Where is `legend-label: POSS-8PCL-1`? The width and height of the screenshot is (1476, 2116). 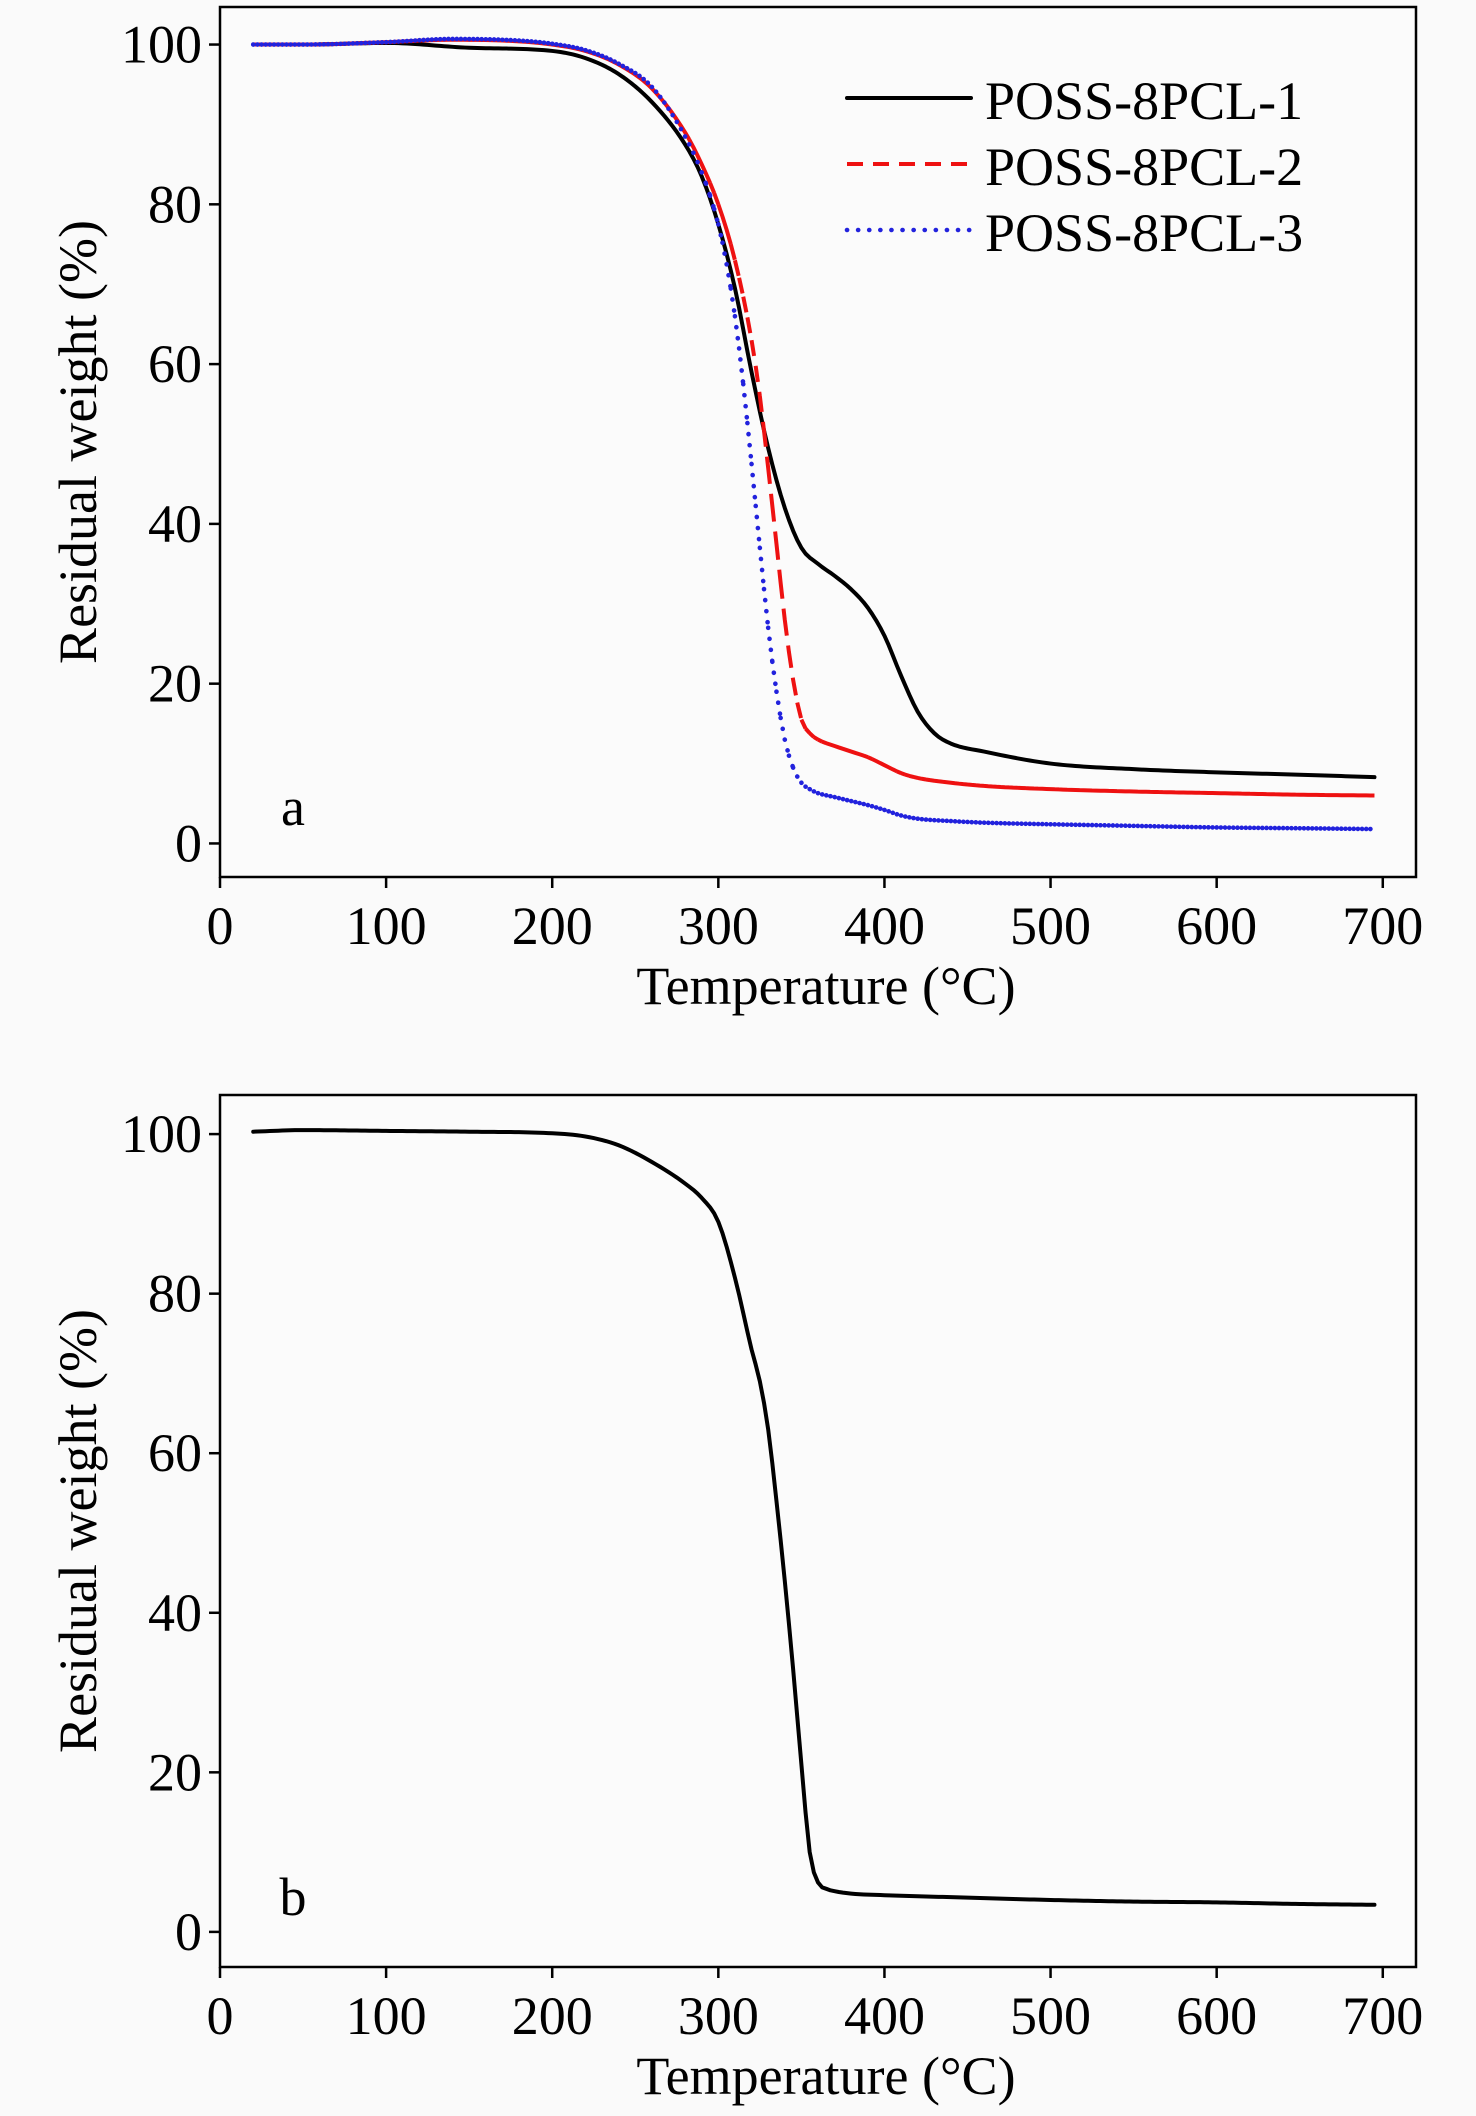
legend-label: POSS-8PCL-1 is located at coordinates (1144, 101).